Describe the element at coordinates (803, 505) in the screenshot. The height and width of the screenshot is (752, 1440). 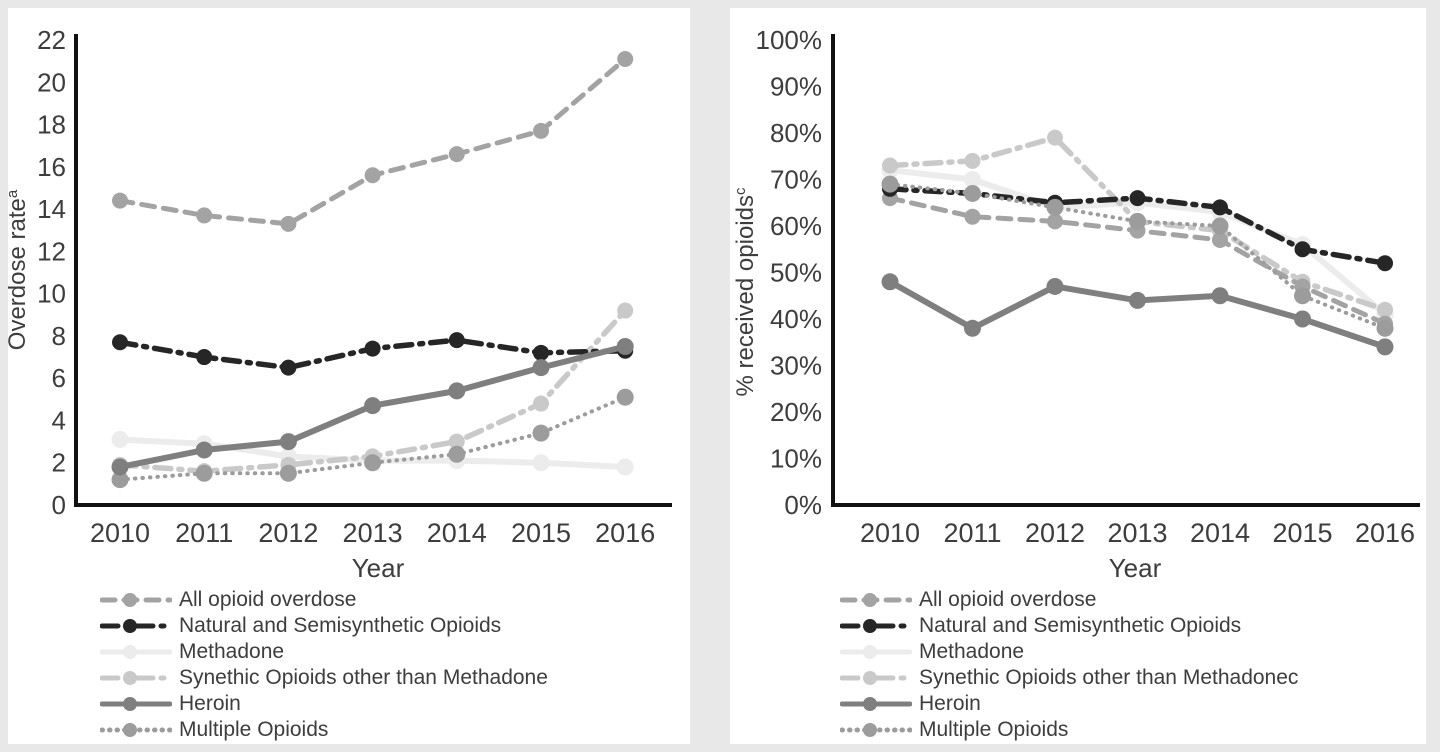
I see `y-tick-label: 0%` at that location.